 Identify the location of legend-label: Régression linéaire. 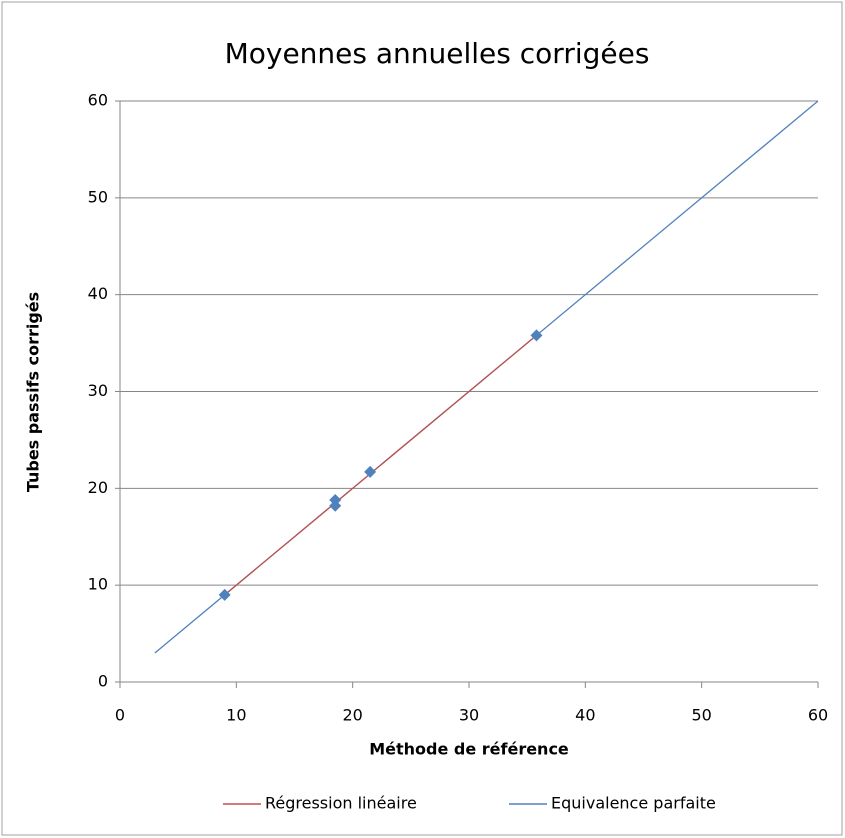
(341, 803).